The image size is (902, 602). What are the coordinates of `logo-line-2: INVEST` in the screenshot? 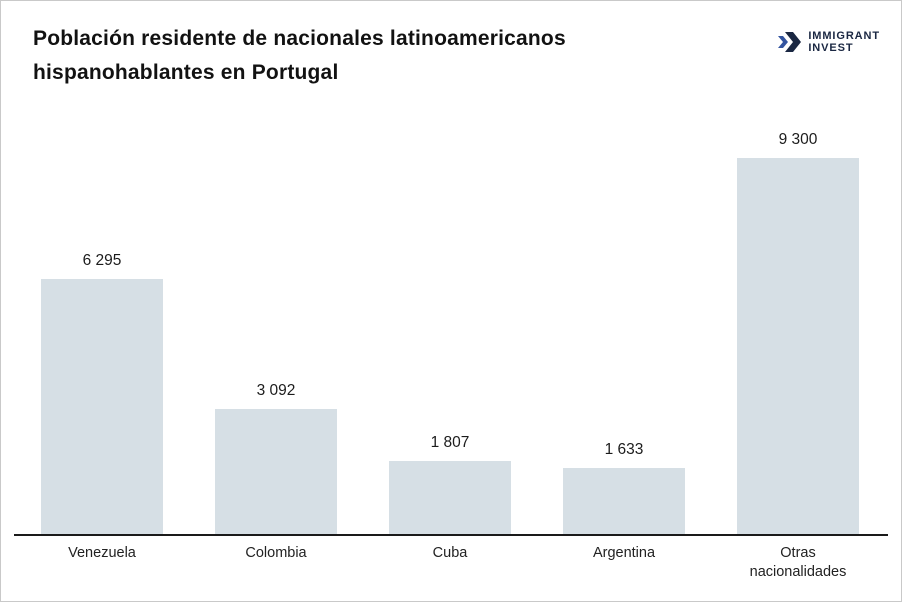 It's located at (831, 48).